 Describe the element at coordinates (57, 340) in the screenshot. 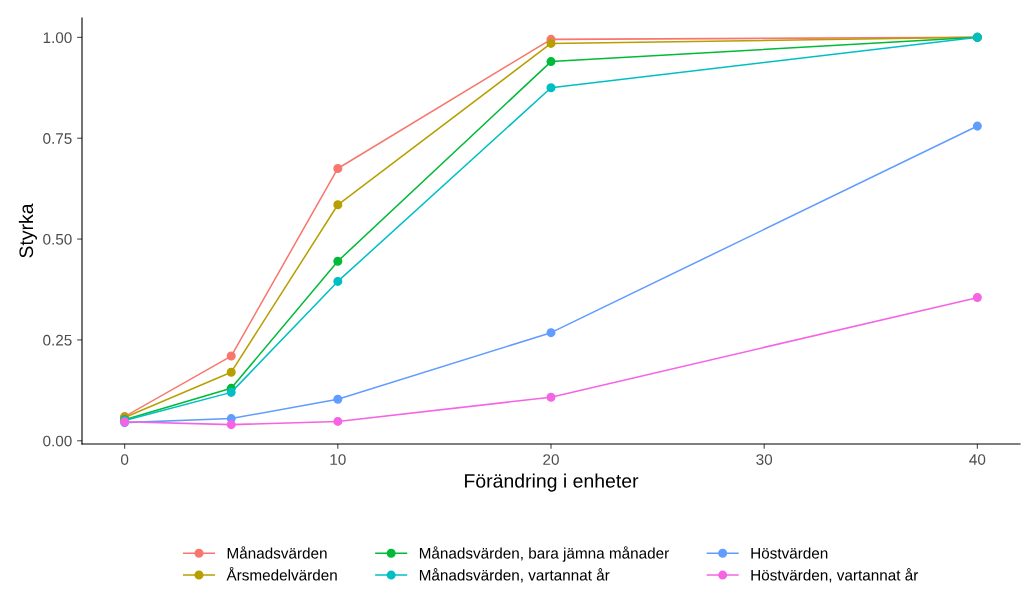

I see `y-tick-label: 0.25` at that location.